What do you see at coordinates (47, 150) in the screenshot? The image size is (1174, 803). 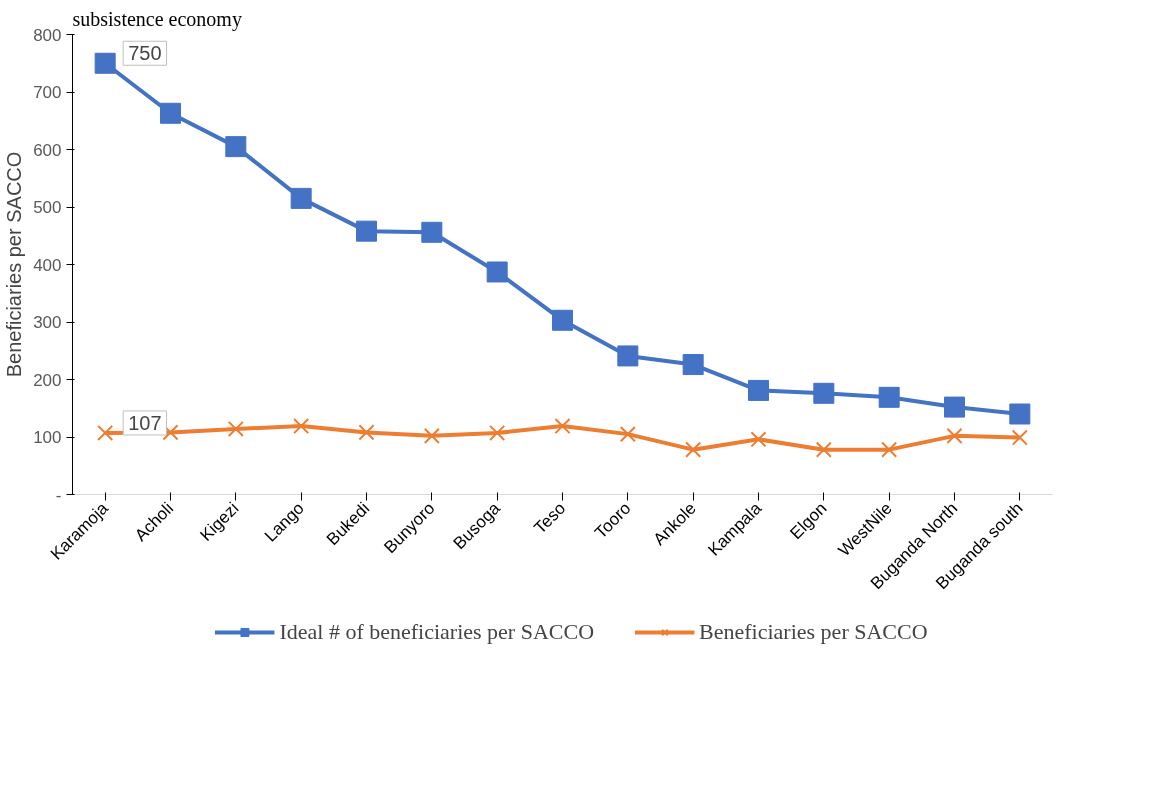 I see `y-tick-label: 600` at bounding box center [47, 150].